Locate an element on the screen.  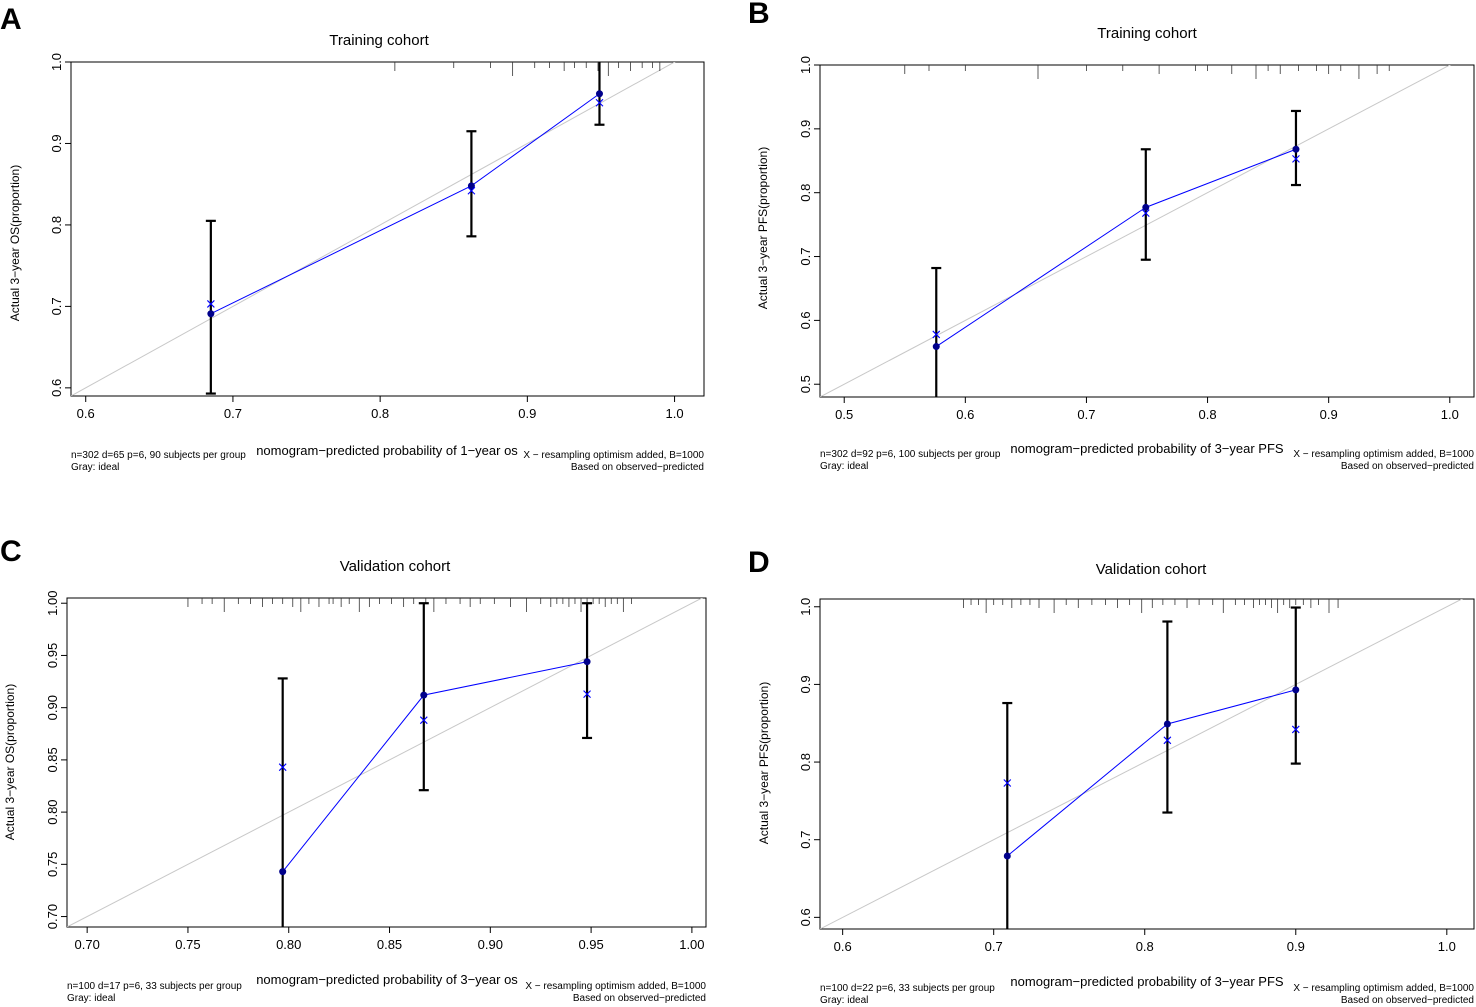
y-tick-label: 0.95 is located at coordinates (52, 655).